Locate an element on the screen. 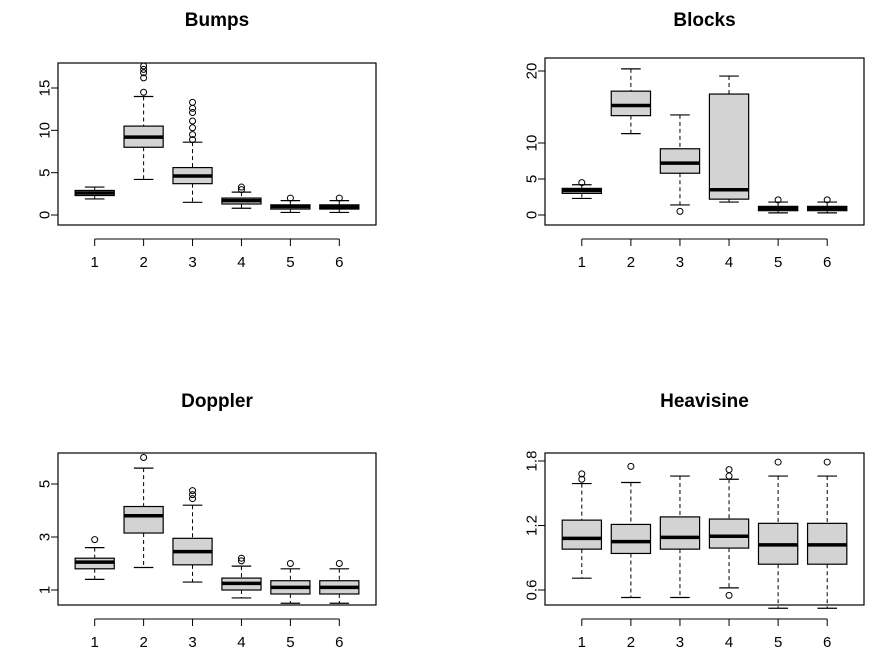 This screenshot has width=877, height=657. y-tick-label: 1 is located at coordinates (45, 590).